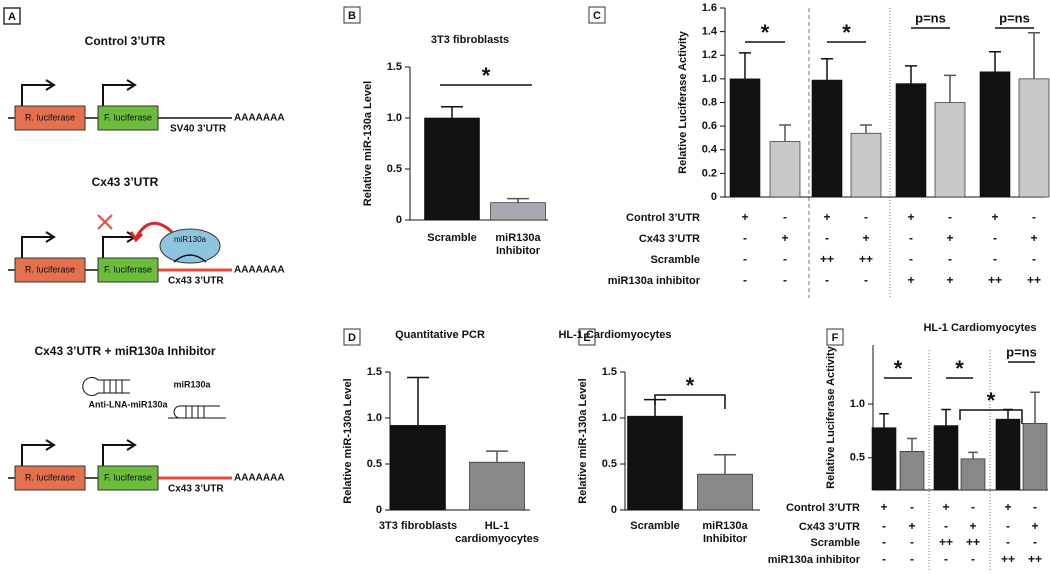  I want to click on x-tick-label: miR130a Inhibitor, so click(725, 532).